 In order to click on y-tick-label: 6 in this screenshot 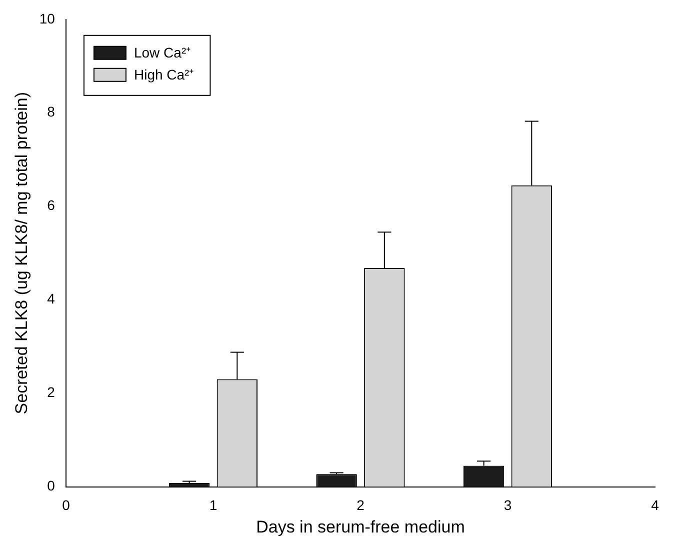, I will do `click(51, 205)`.